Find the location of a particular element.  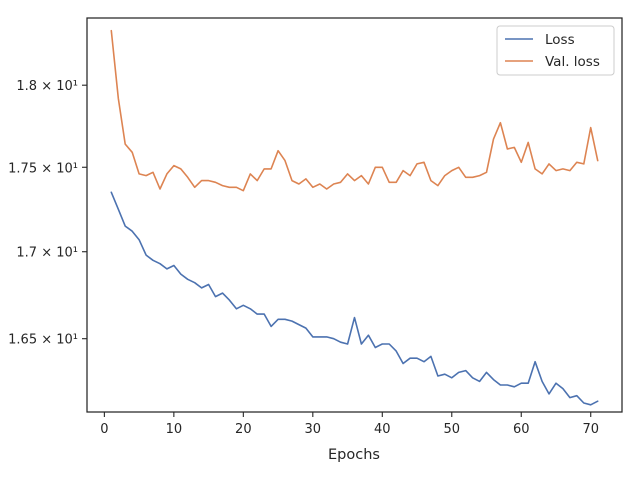

x-tick-label: 30 is located at coordinates (313, 429).